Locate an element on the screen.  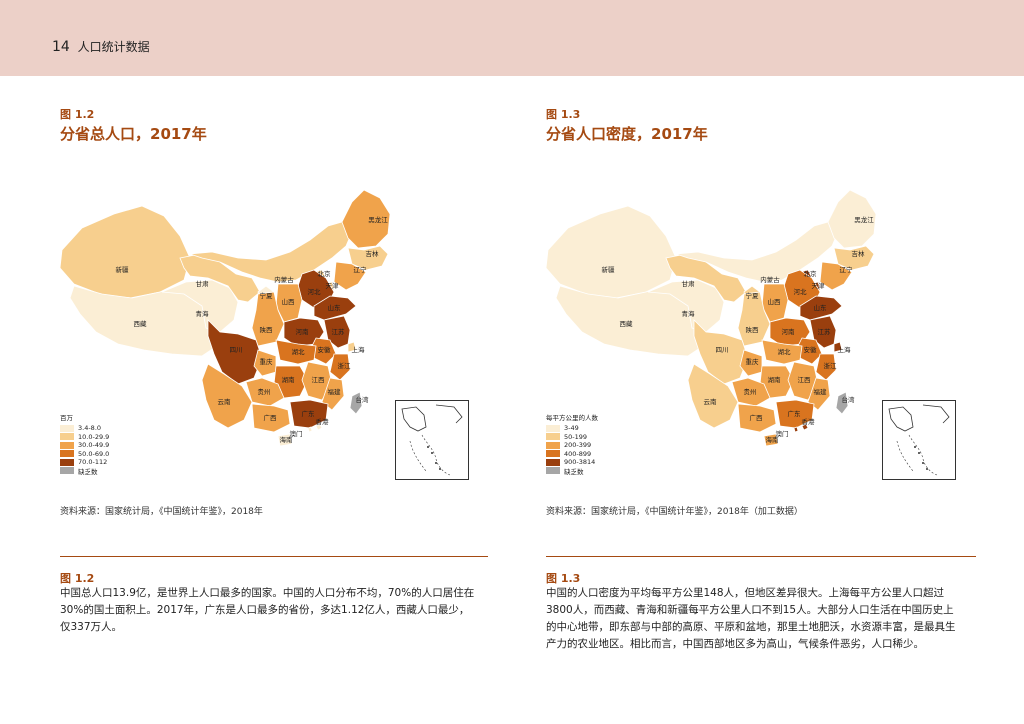
province-label-hebei: 河北 is located at coordinates (801, 292).